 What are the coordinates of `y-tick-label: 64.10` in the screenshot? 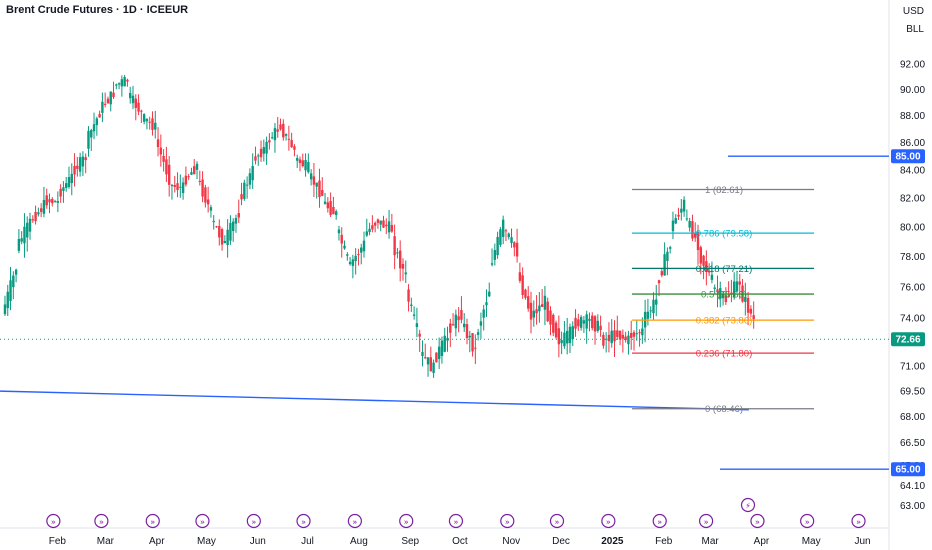 It's located at (912, 486).